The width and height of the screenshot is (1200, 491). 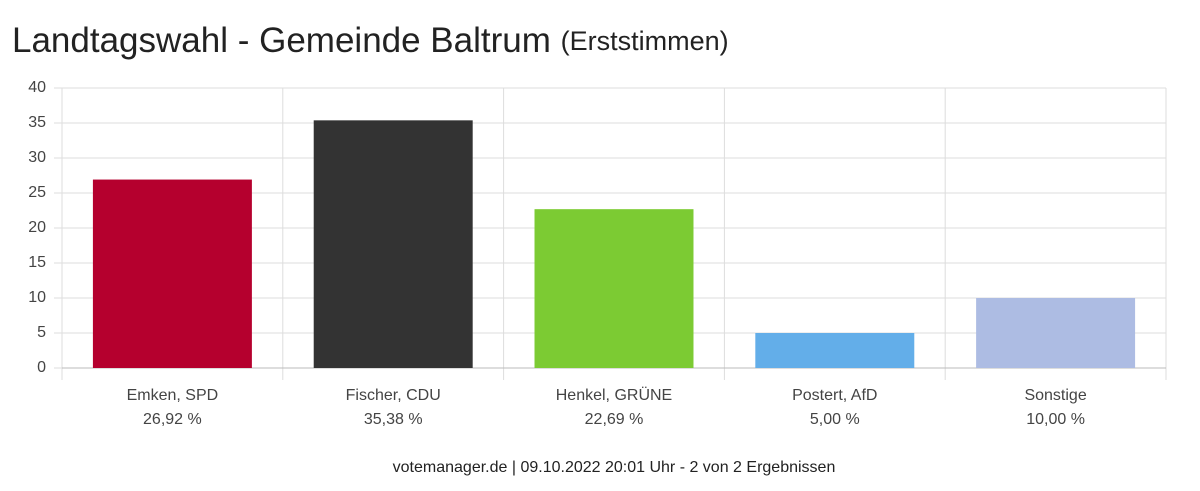 What do you see at coordinates (281, 40) in the screenshot?
I see `title: Landtagswahl - Gemeinde Baltrum` at bounding box center [281, 40].